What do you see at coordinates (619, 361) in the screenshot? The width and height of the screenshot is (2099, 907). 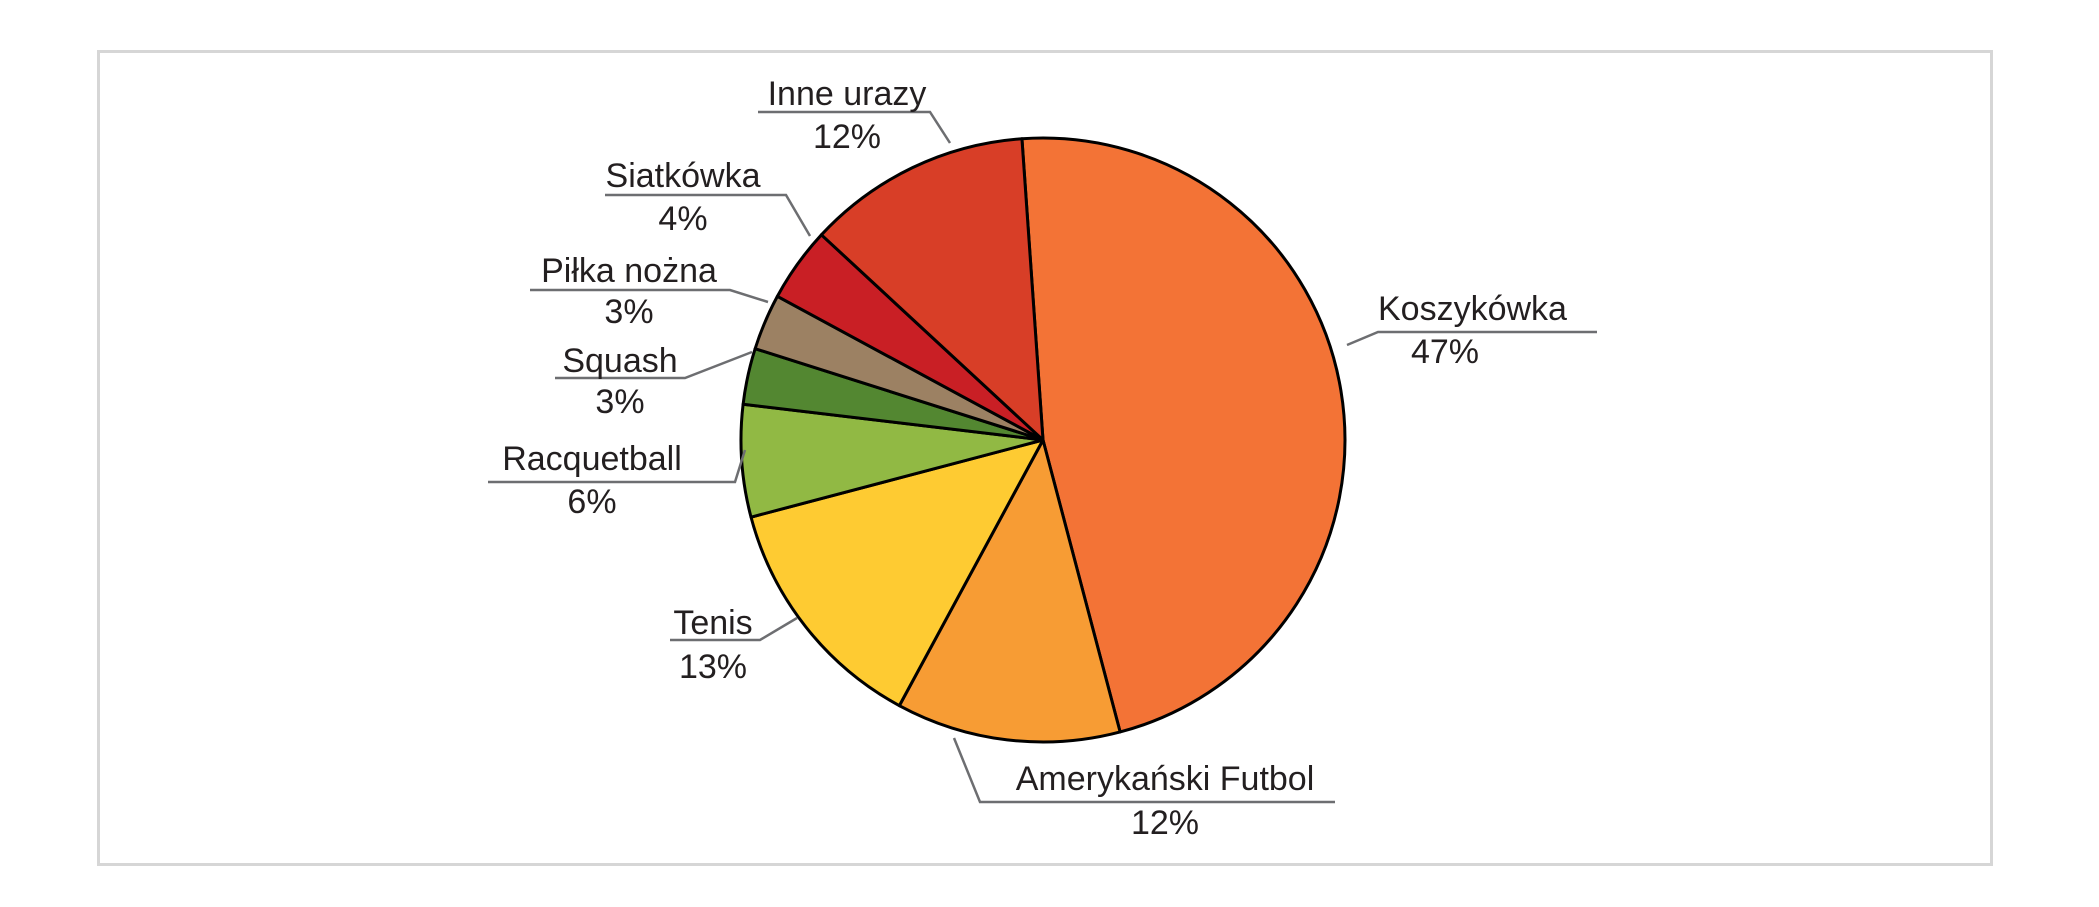 I see `slice-label-name: Squash` at bounding box center [619, 361].